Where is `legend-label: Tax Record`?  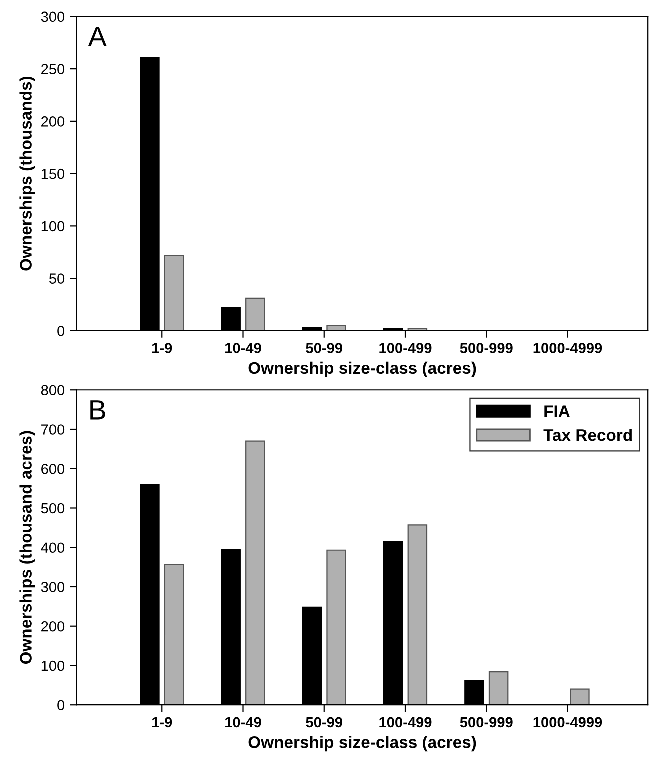 legend-label: Tax Record is located at coordinates (588, 435).